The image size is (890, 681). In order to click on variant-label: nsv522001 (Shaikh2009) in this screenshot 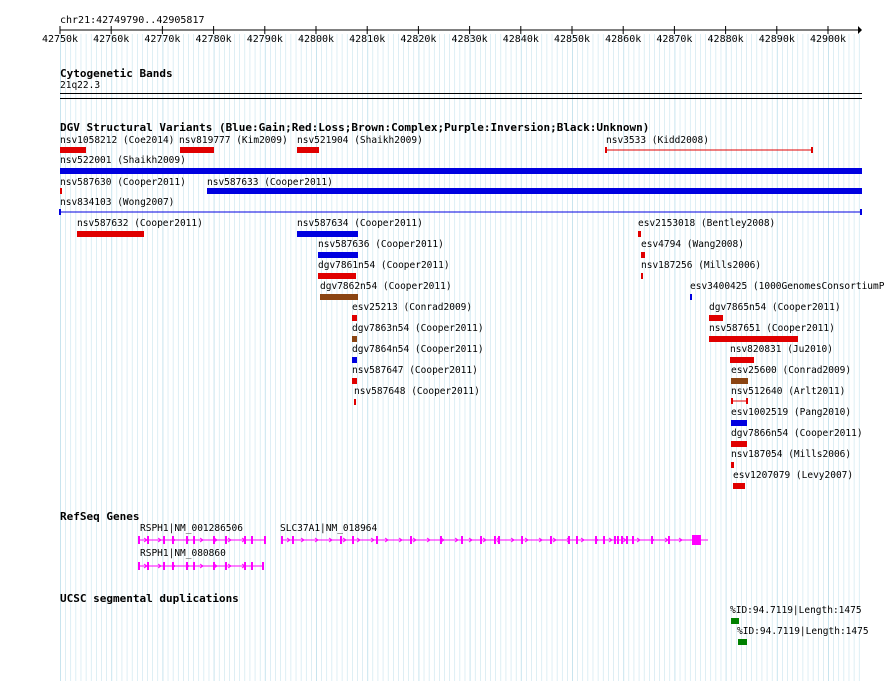, I will do `click(123, 160)`.